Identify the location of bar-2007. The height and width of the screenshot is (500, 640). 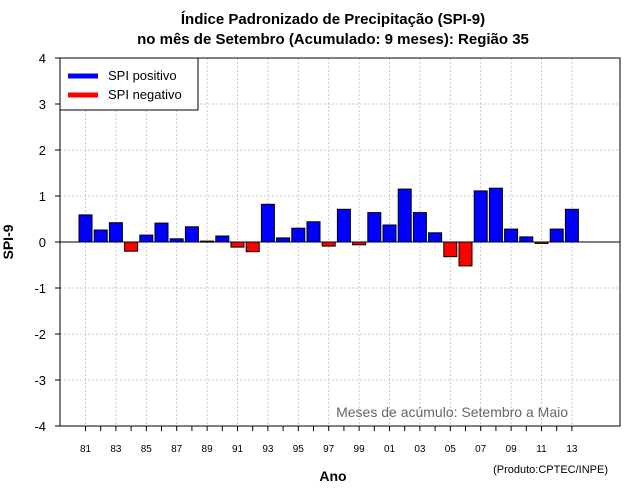
(480, 216).